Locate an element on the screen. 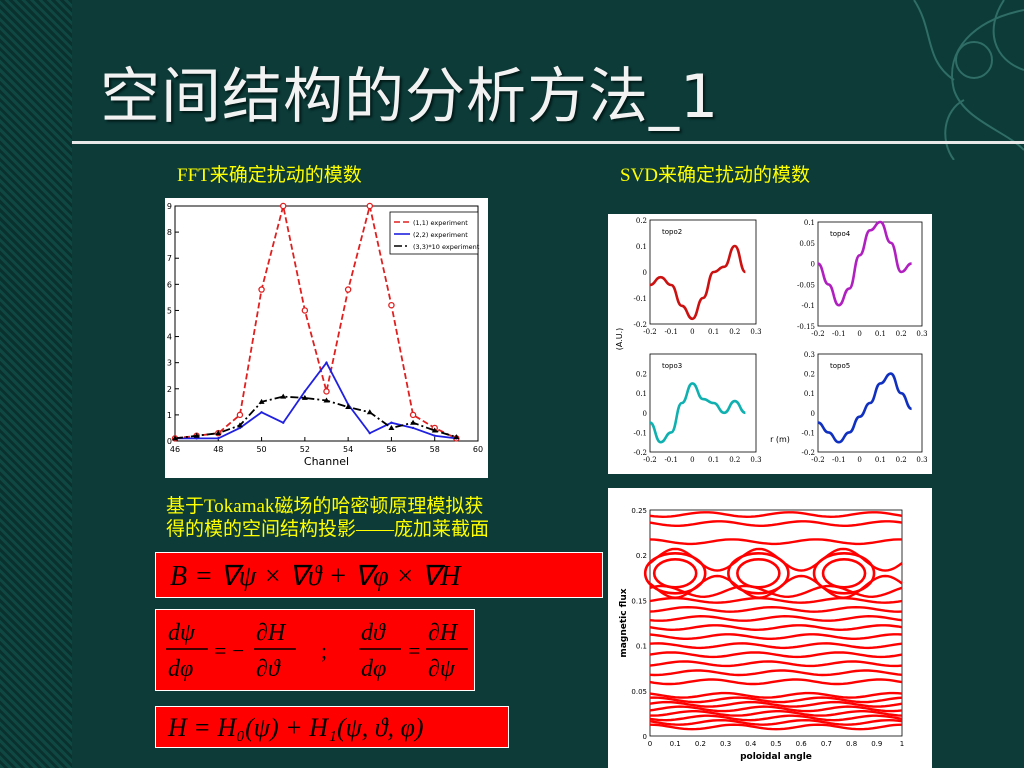 The image size is (1024, 768). y-tick-label: 0.3 is located at coordinates (809, 355).